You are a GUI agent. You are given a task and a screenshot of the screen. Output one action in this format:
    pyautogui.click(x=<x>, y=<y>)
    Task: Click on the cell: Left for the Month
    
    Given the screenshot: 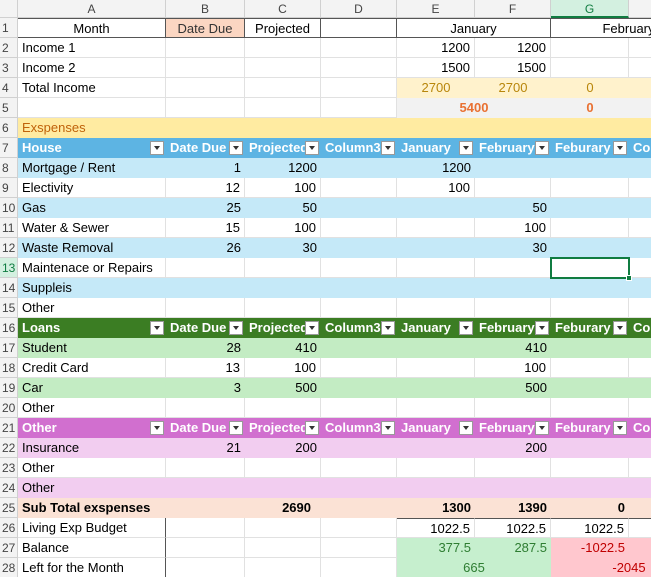 What is the action you would take?
    pyautogui.click(x=92, y=567)
    